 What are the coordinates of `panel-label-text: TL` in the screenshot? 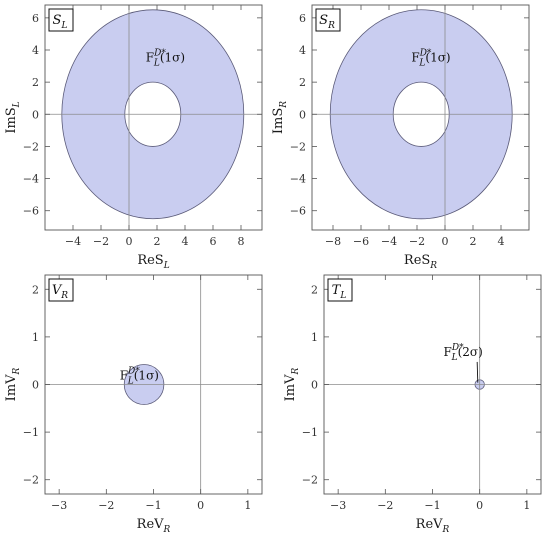 It's located at (339, 292).